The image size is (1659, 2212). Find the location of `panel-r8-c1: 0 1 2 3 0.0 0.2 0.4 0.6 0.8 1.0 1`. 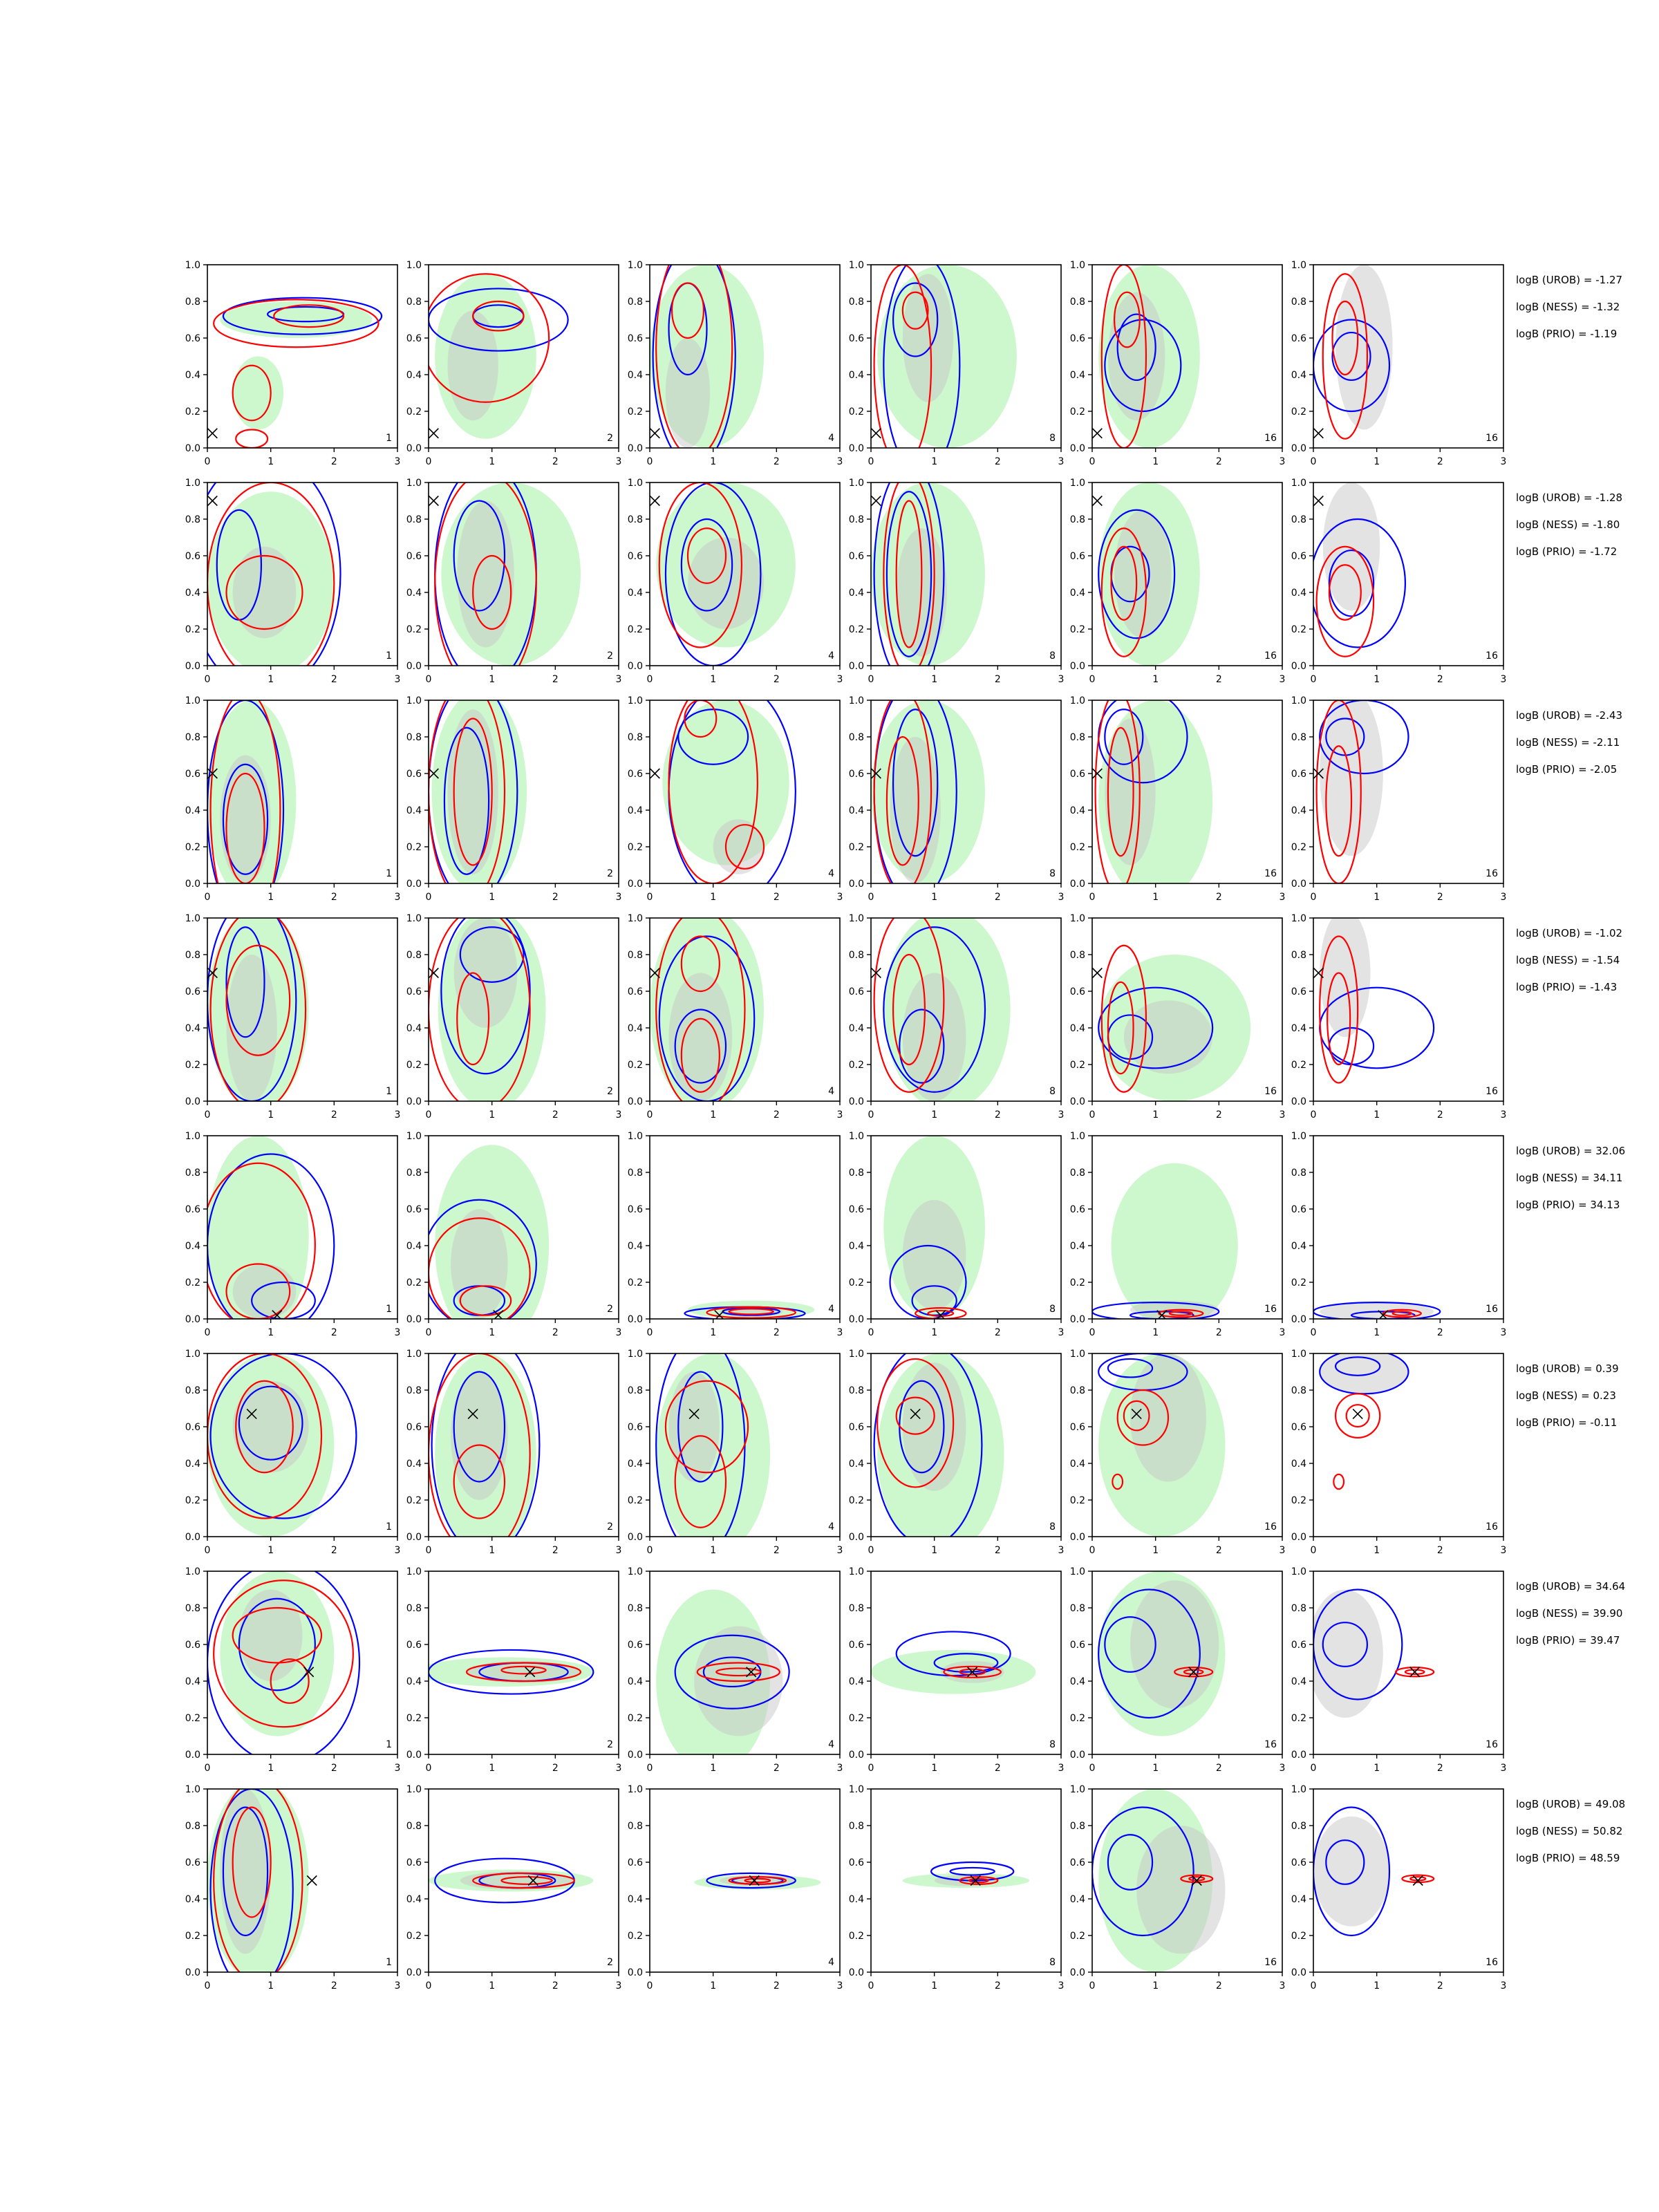

panel-r8-c1: 0 1 2 3 0.0 0.2 0.4 0.6 0.8 1.0 1 is located at coordinates (293, 1887).